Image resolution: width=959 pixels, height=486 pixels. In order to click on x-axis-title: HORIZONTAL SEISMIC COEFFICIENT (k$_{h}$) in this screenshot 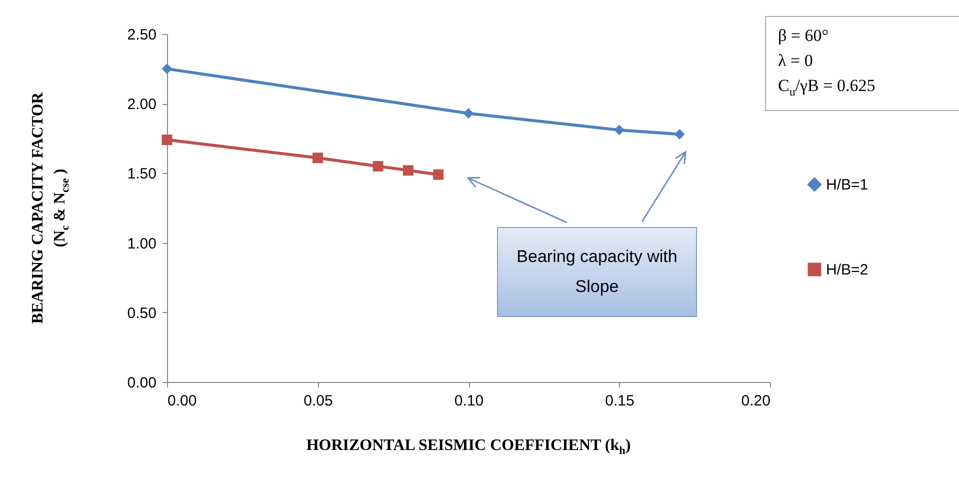, I will do `click(468, 447)`.